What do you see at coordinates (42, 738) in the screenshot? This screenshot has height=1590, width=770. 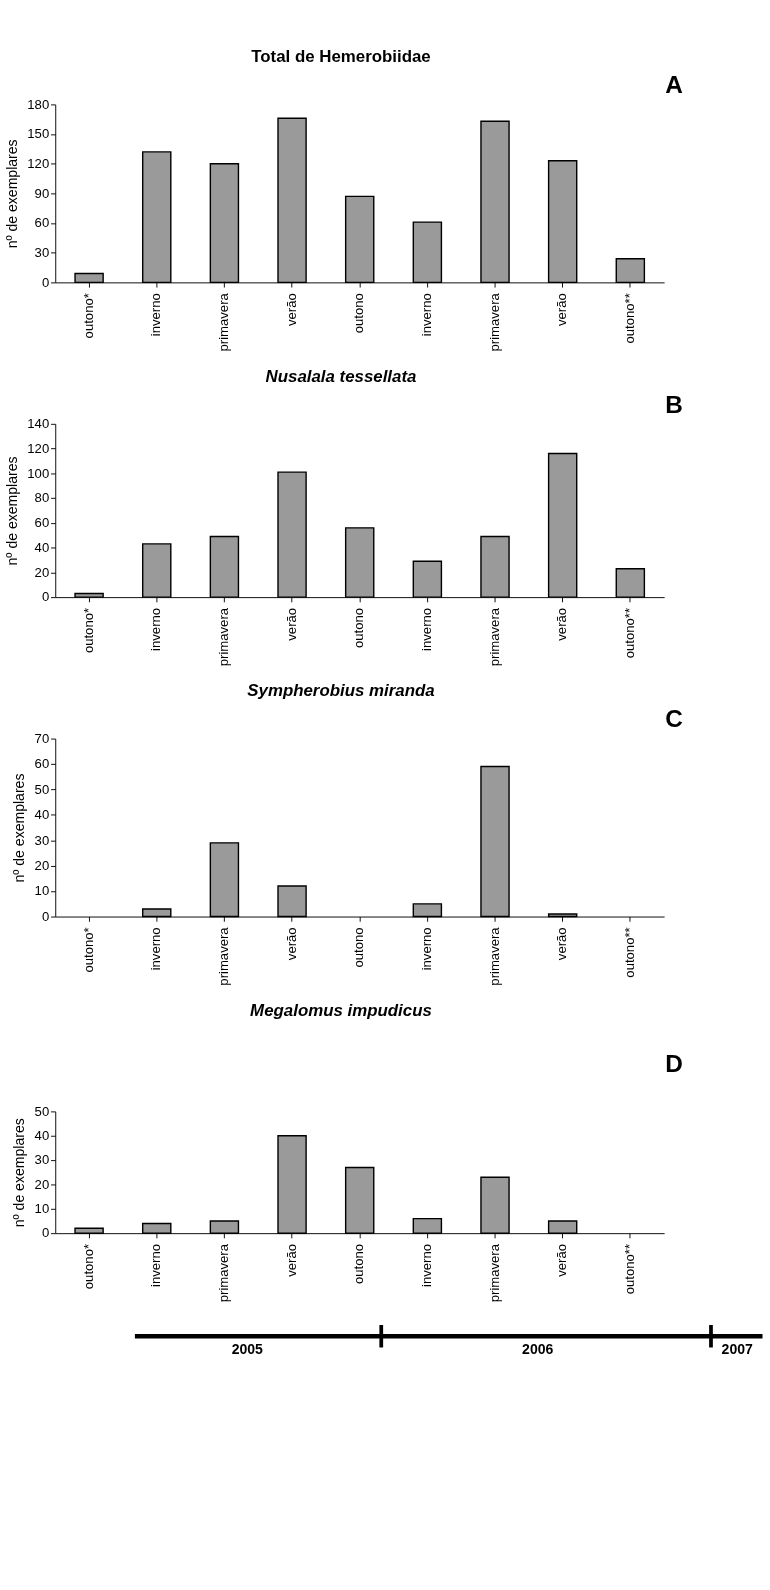 I see `y-tick-label: 70` at bounding box center [42, 738].